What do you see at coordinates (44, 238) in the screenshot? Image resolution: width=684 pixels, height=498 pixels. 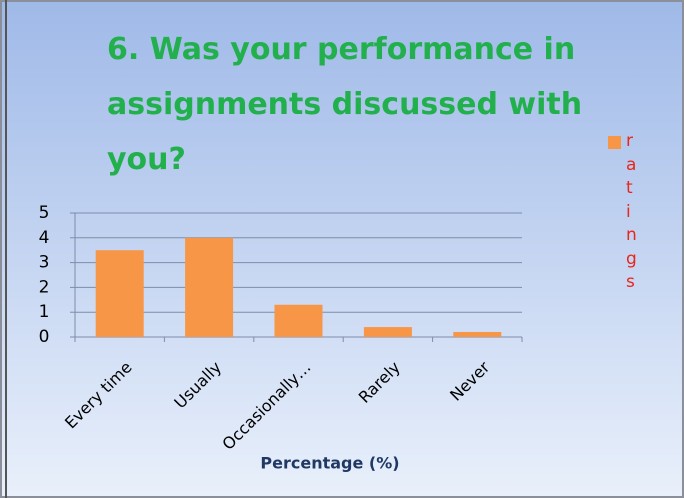 I see `y-tick-label: 4` at bounding box center [44, 238].